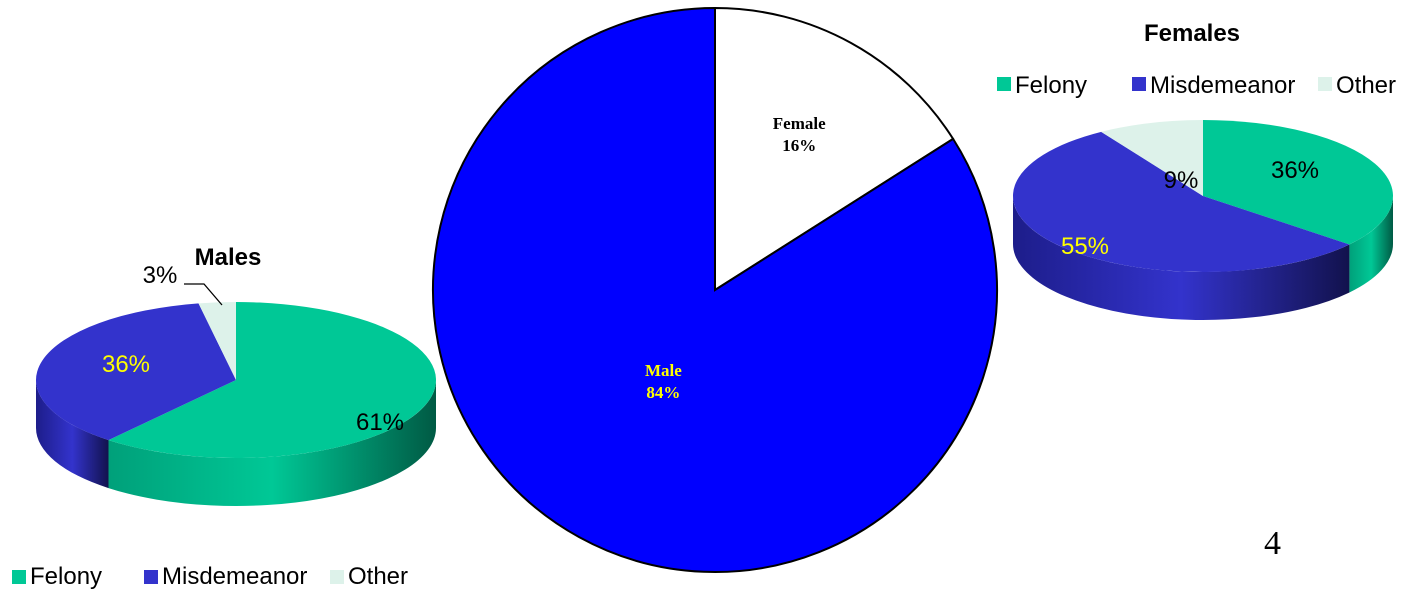  What do you see at coordinates (1085, 246) in the screenshot?
I see `slice-label-misdemeanor: 55%` at bounding box center [1085, 246].